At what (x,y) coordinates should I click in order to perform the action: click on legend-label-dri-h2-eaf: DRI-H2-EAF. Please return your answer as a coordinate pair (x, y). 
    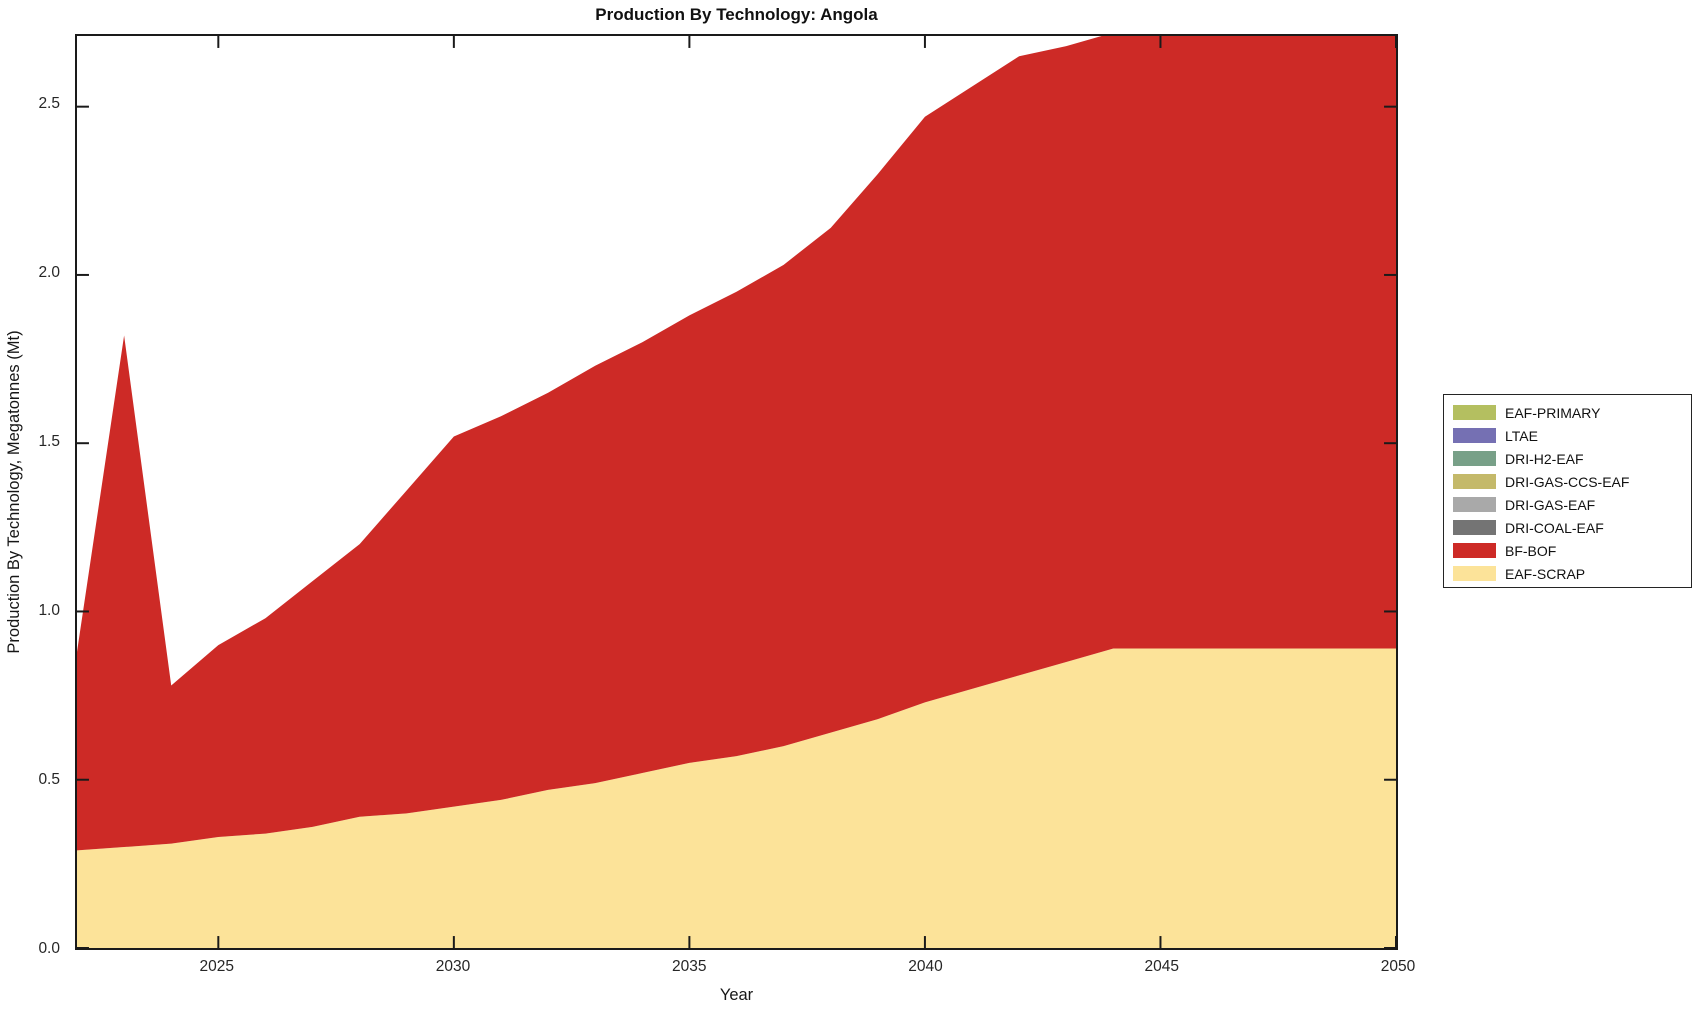
    Looking at the image, I should click on (1544, 458).